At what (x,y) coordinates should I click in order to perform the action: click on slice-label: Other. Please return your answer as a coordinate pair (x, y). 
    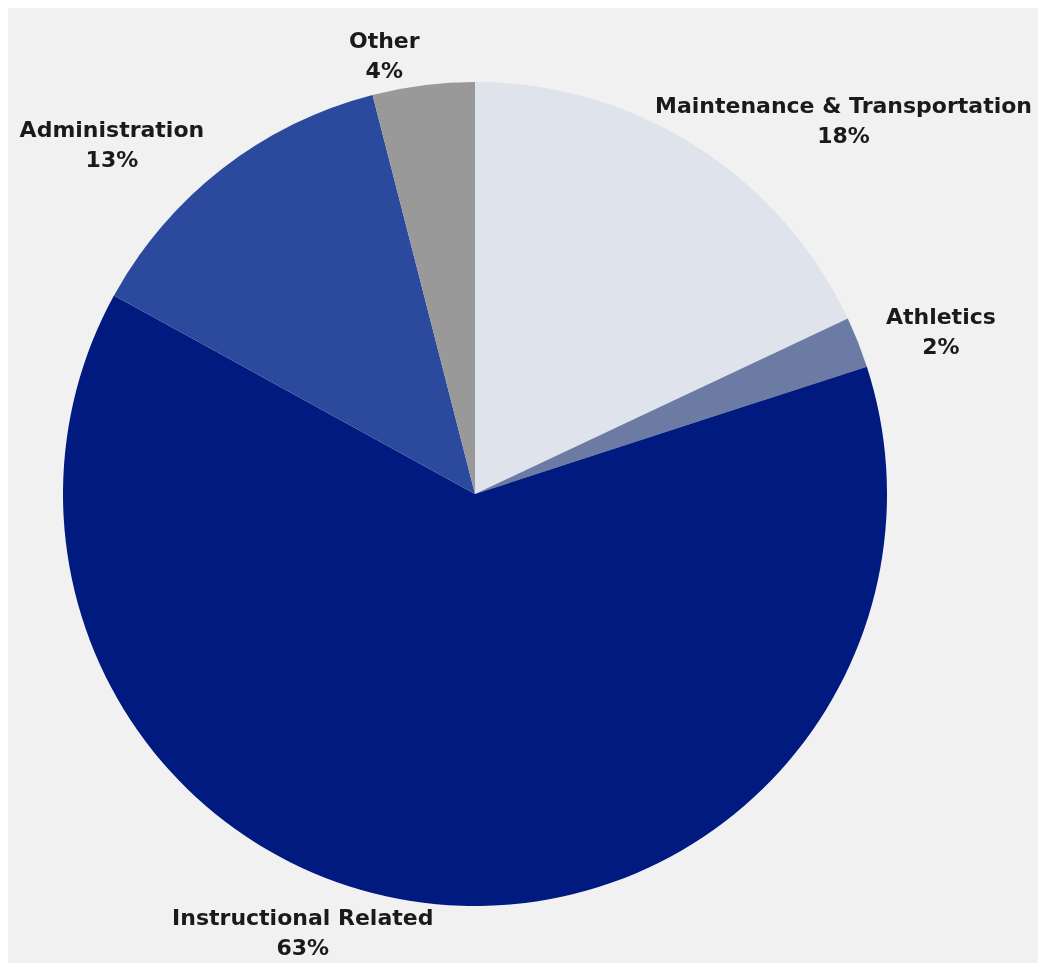
    Looking at the image, I should click on (384, 40).